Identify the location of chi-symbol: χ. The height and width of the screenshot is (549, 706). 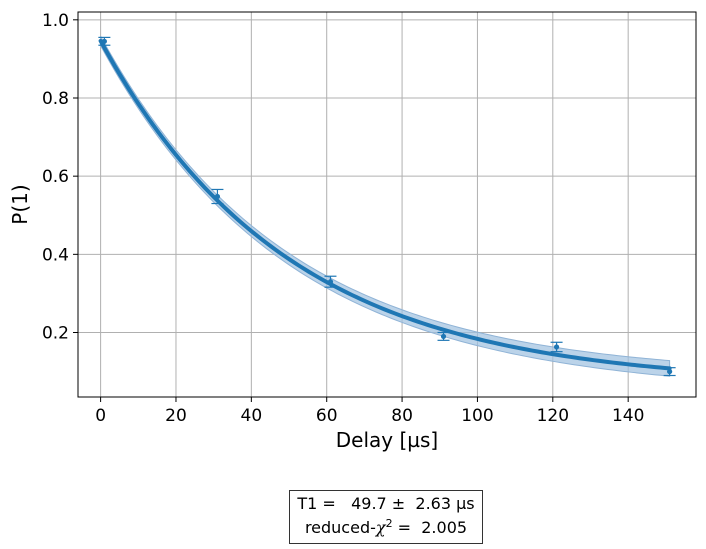
(380, 527).